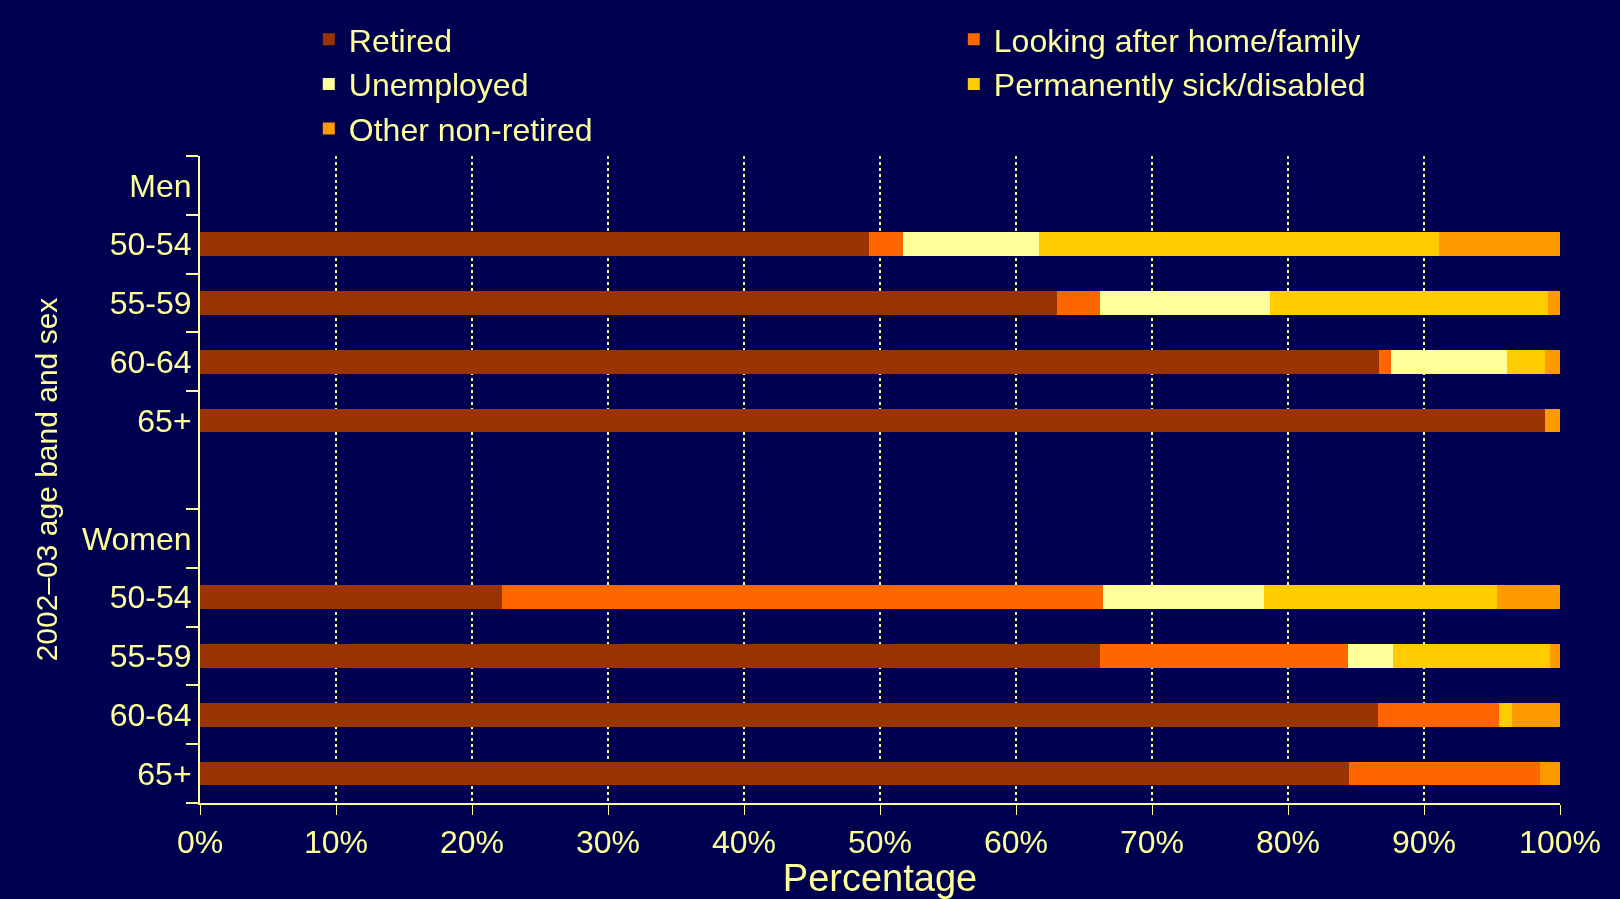 The height and width of the screenshot is (899, 1620). What do you see at coordinates (336, 842) in the screenshot?
I see `x-tick-label: 10%` at bounding box center [336, 842].